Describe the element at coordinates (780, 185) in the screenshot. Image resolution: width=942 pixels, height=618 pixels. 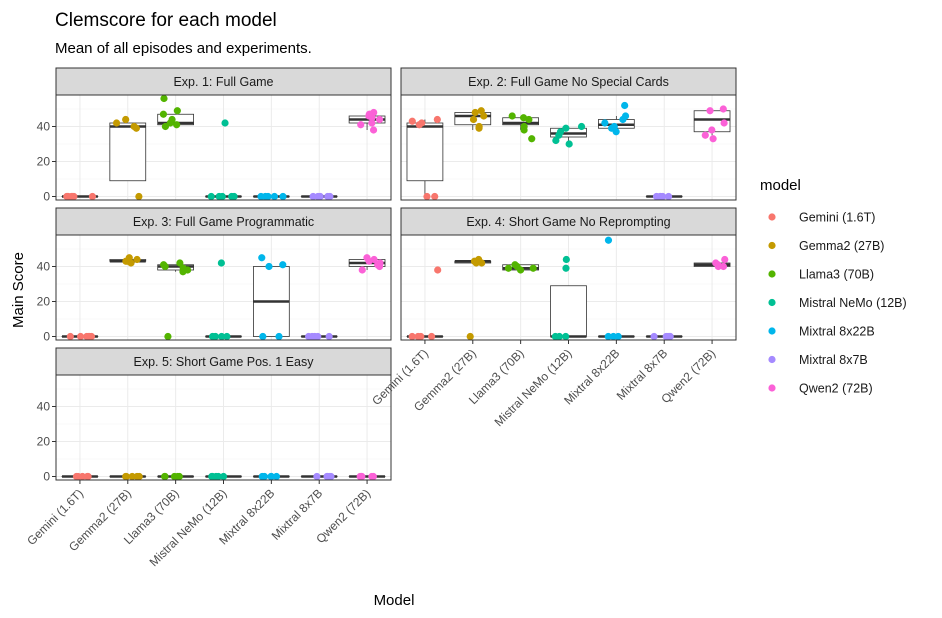
I see `legend-title: model` at that location.